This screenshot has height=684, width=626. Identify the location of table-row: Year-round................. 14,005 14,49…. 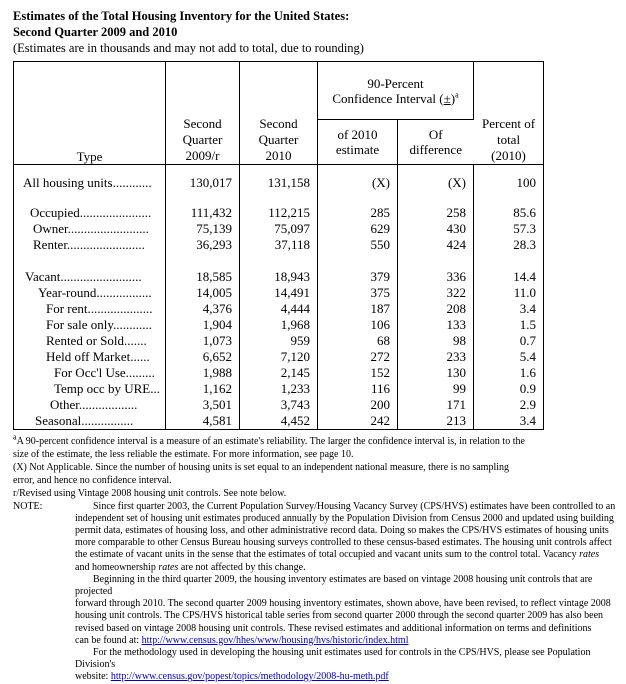
(278, 292).